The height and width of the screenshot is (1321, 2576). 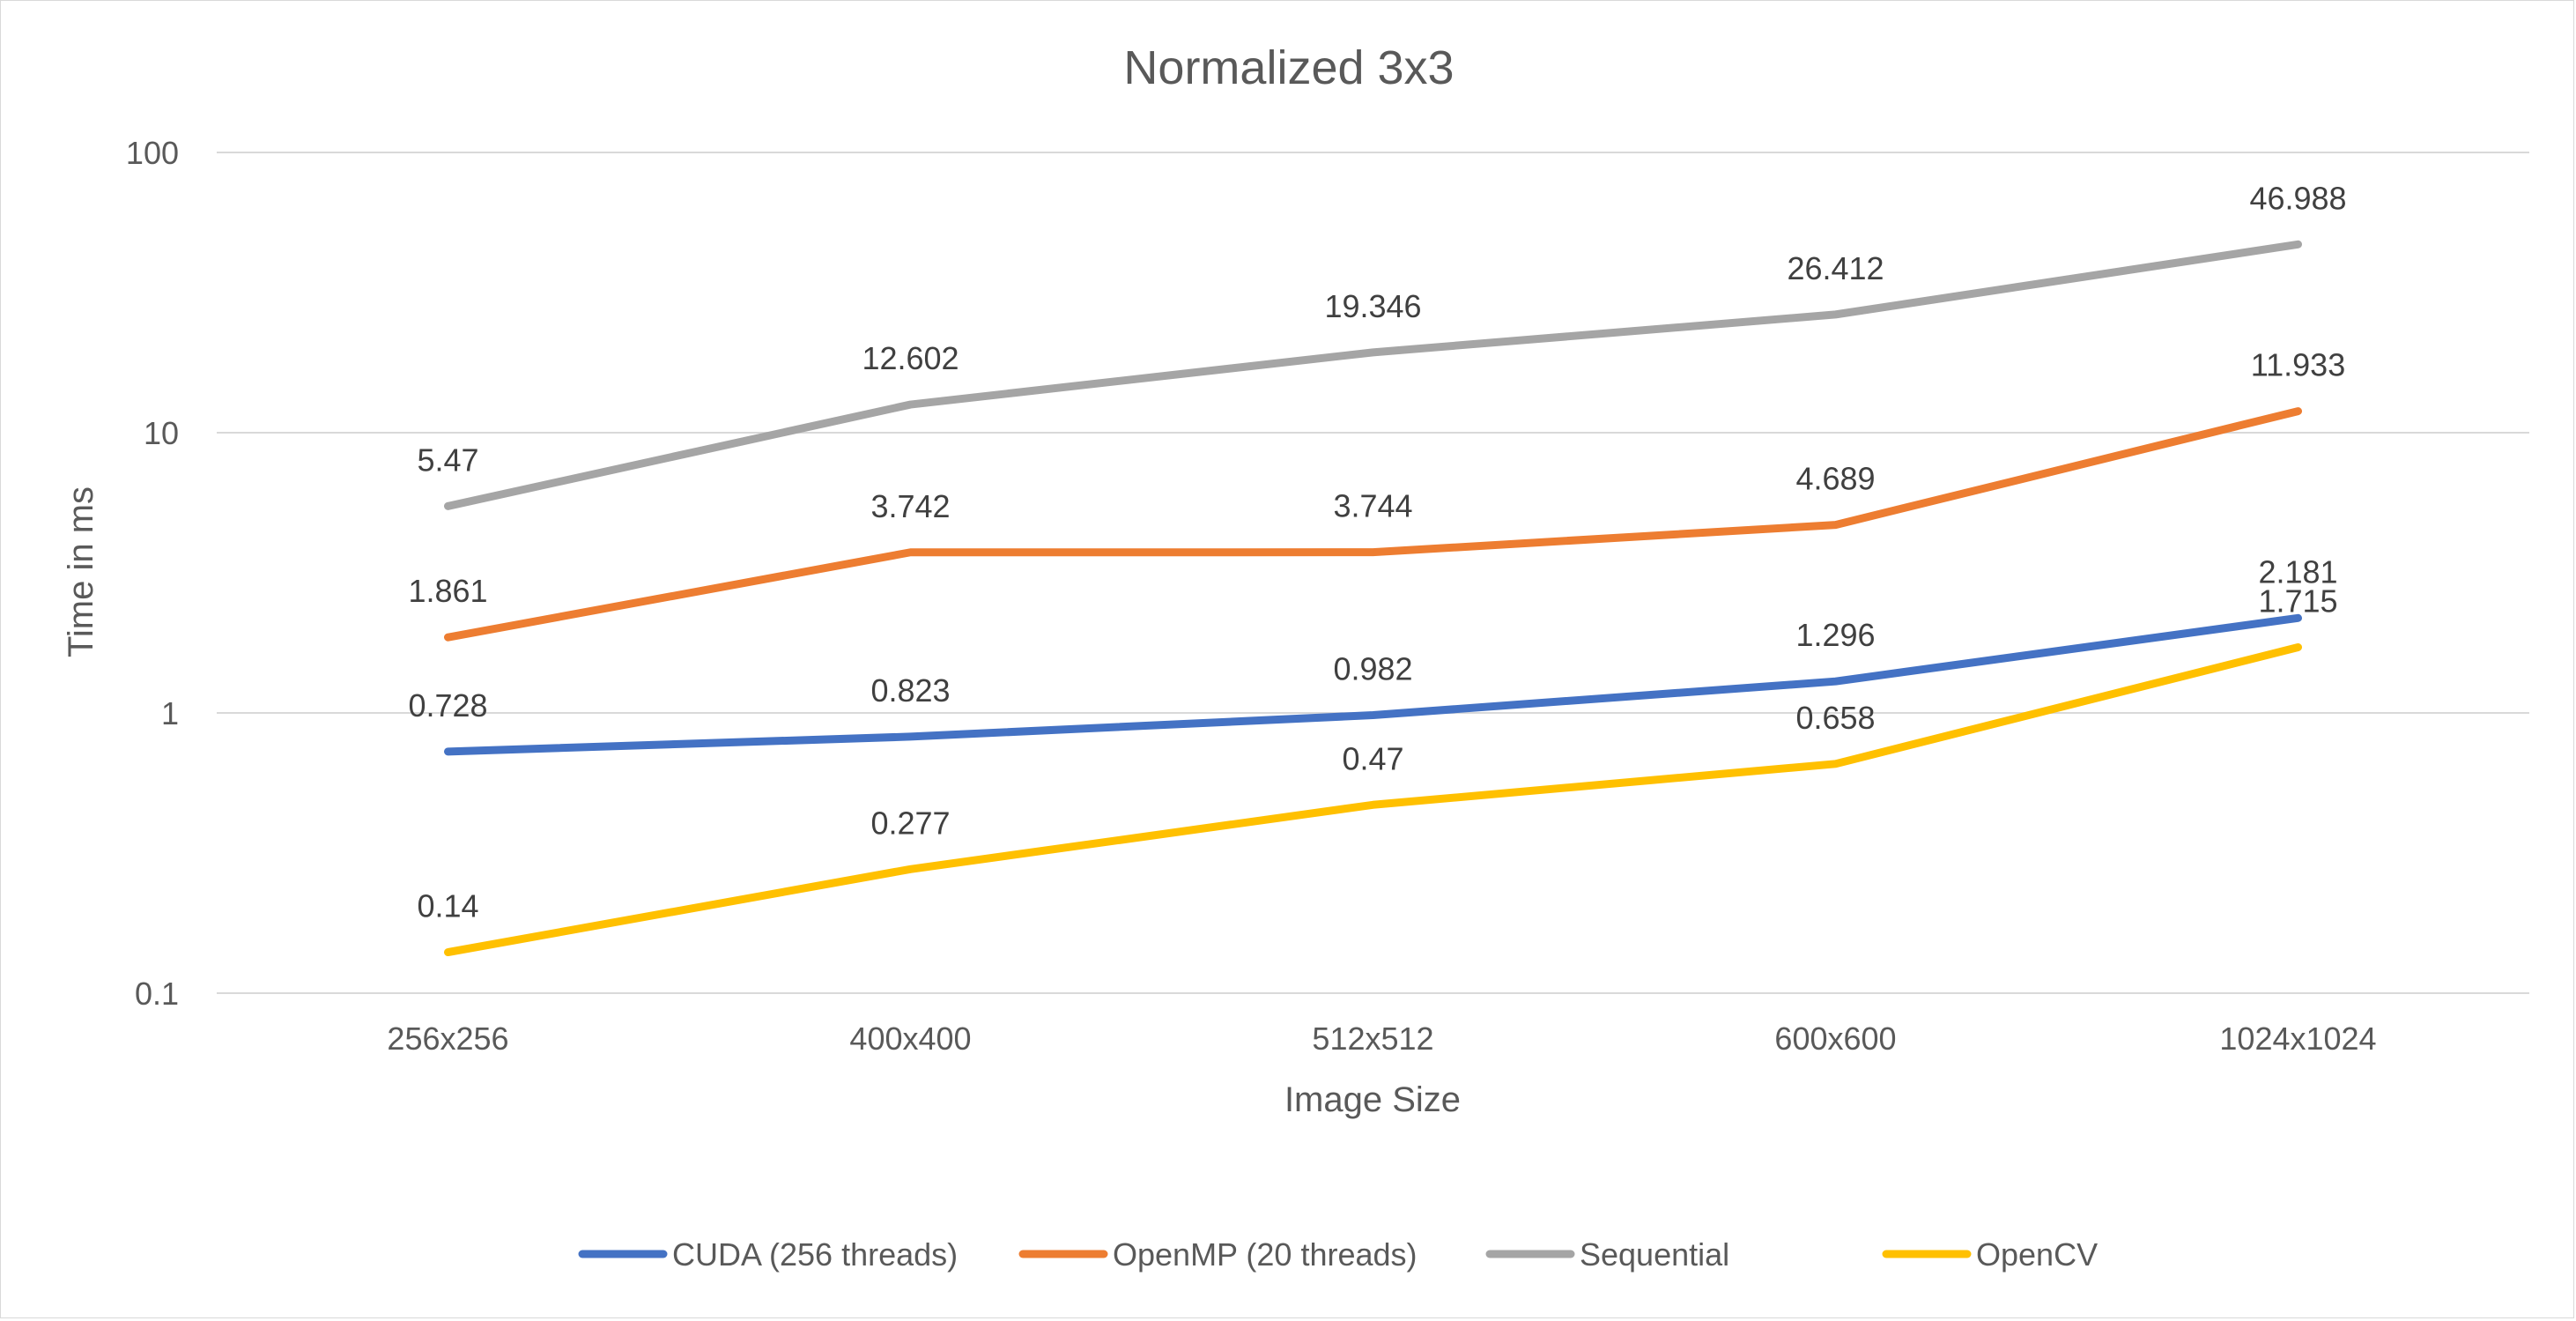 I want to click on y-tick-label: 100, so click(x=153, y=153).